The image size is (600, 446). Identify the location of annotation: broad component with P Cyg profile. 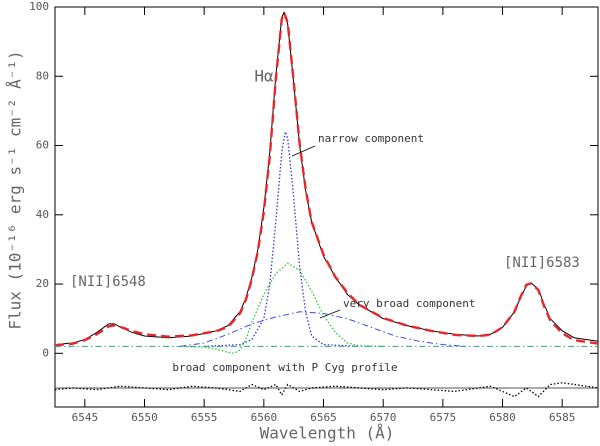
(284, 367).